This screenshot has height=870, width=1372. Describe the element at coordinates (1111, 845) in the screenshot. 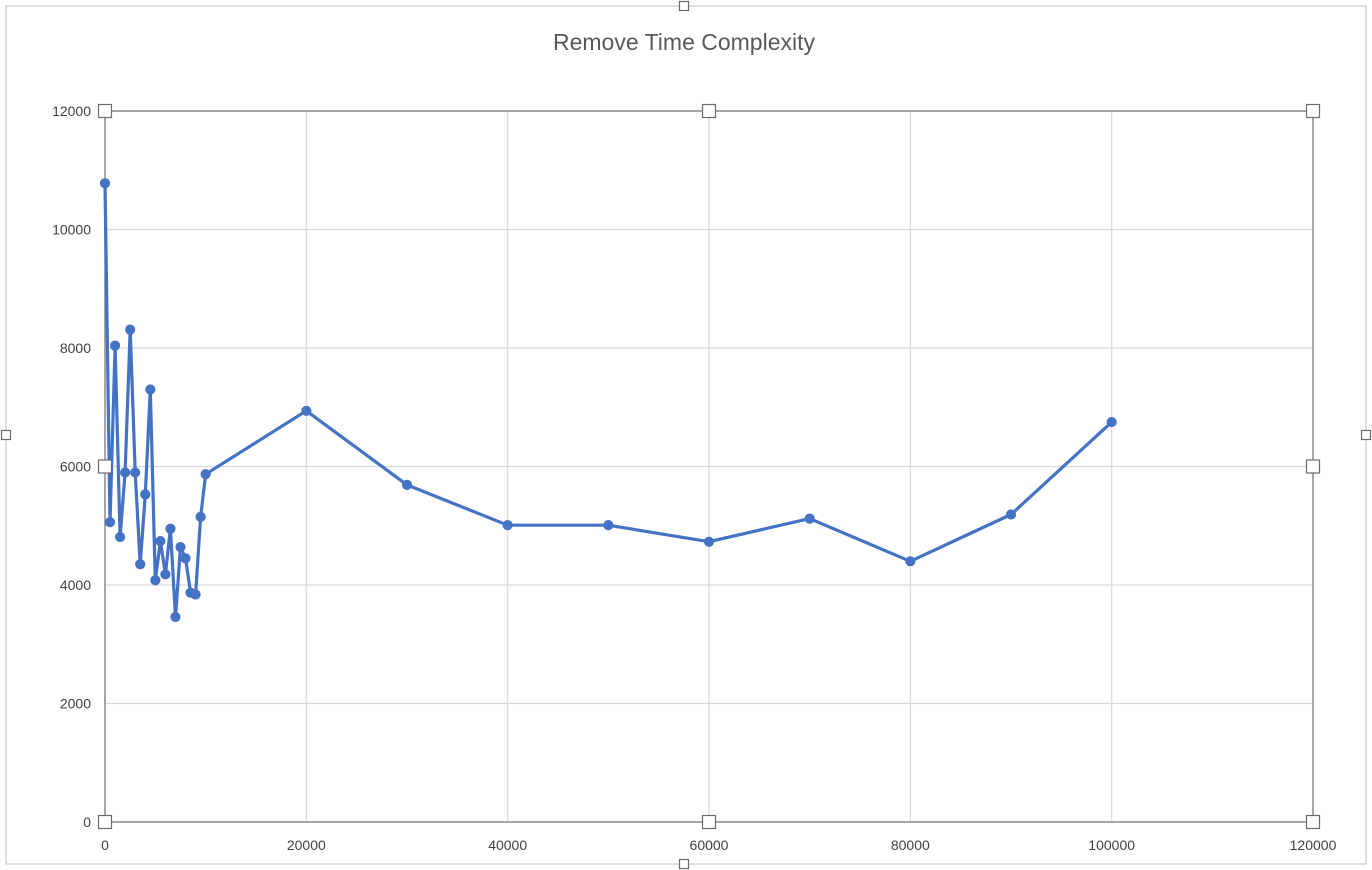

I see `x-tick-label: 100000` at that location.